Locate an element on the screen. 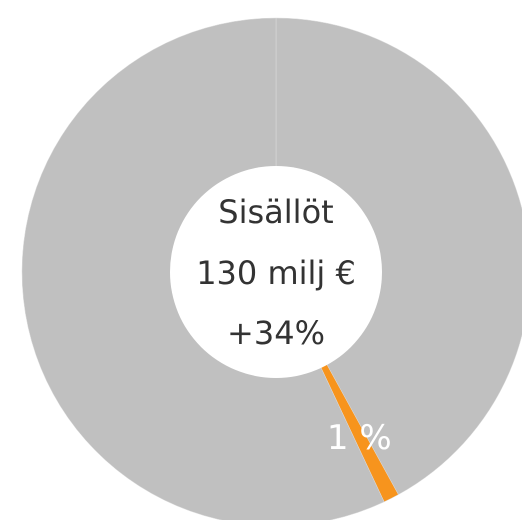  center-change: +34% is located at coordinates (276, 333).